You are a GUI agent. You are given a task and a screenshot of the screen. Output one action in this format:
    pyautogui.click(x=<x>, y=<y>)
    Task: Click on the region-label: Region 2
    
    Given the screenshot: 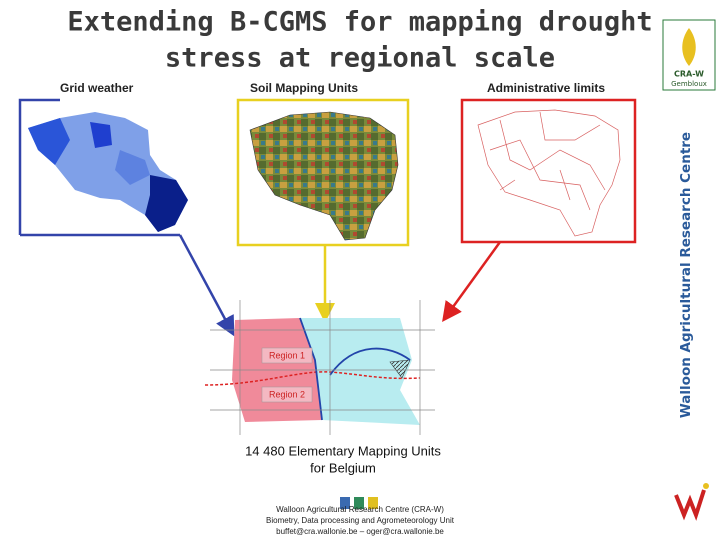 What is the action you would take?
    pyautogui.click(x=287, y=394)
    